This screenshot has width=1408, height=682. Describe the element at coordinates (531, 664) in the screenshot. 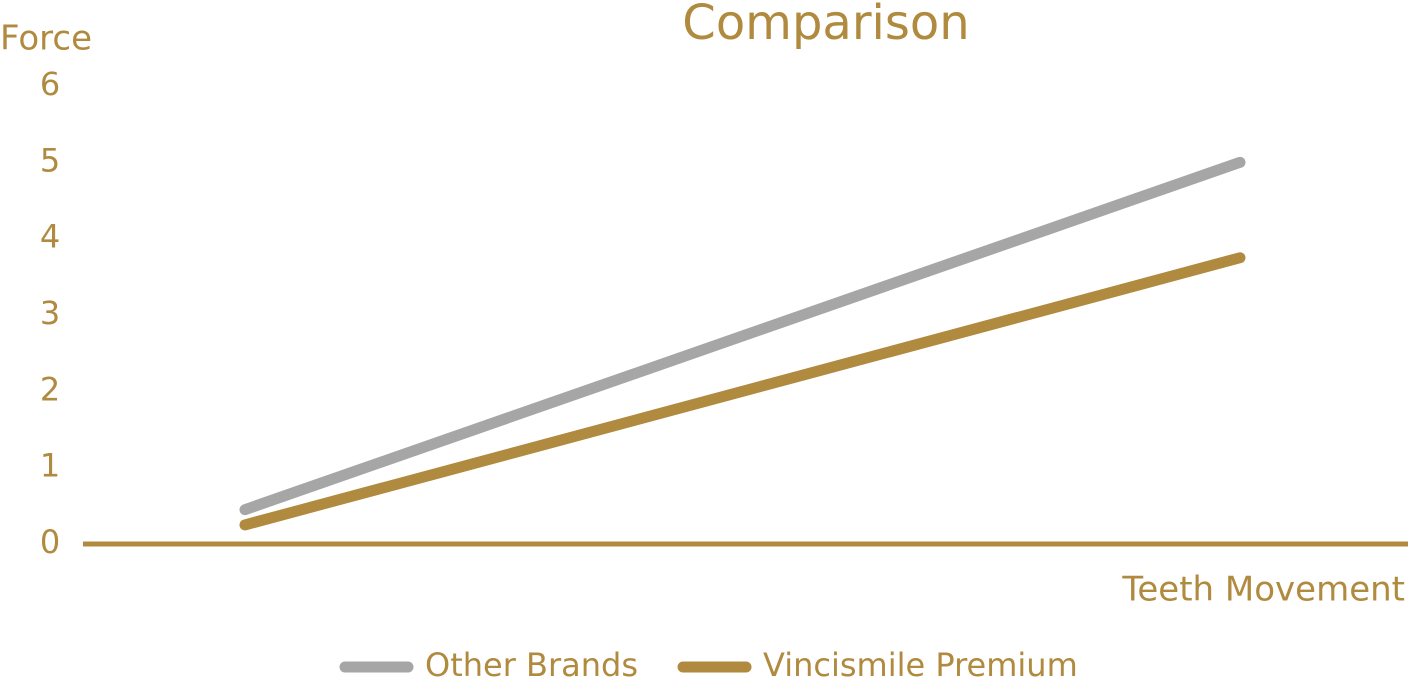

I see `legend-label: Other Brands` at that location.